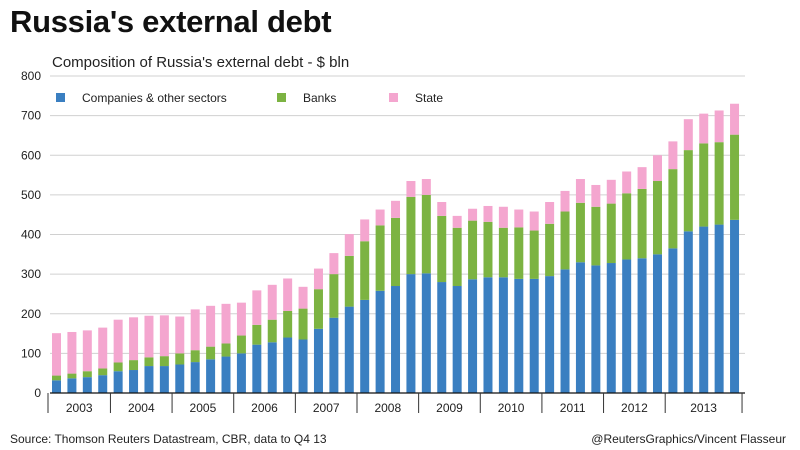 This screenshot has width=800, height=450. I want to click on x-tick-label: 2013, so click(703, 408).